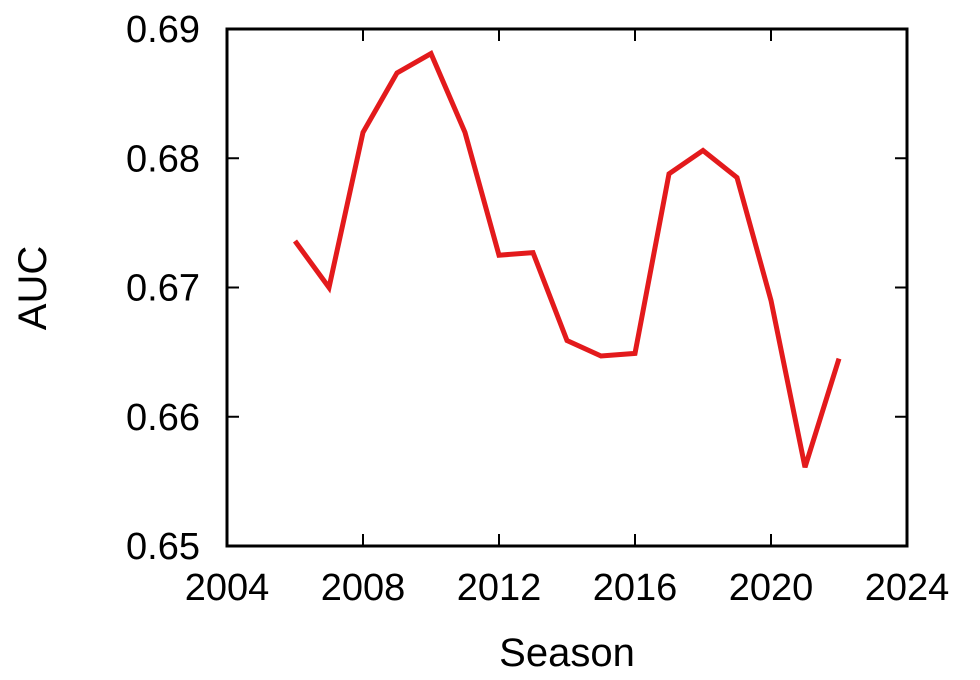  What do you see at coordinates (363, 588) in the screenshot?
I see `x-tick-label: 2008` at bounding box center [363, 588].